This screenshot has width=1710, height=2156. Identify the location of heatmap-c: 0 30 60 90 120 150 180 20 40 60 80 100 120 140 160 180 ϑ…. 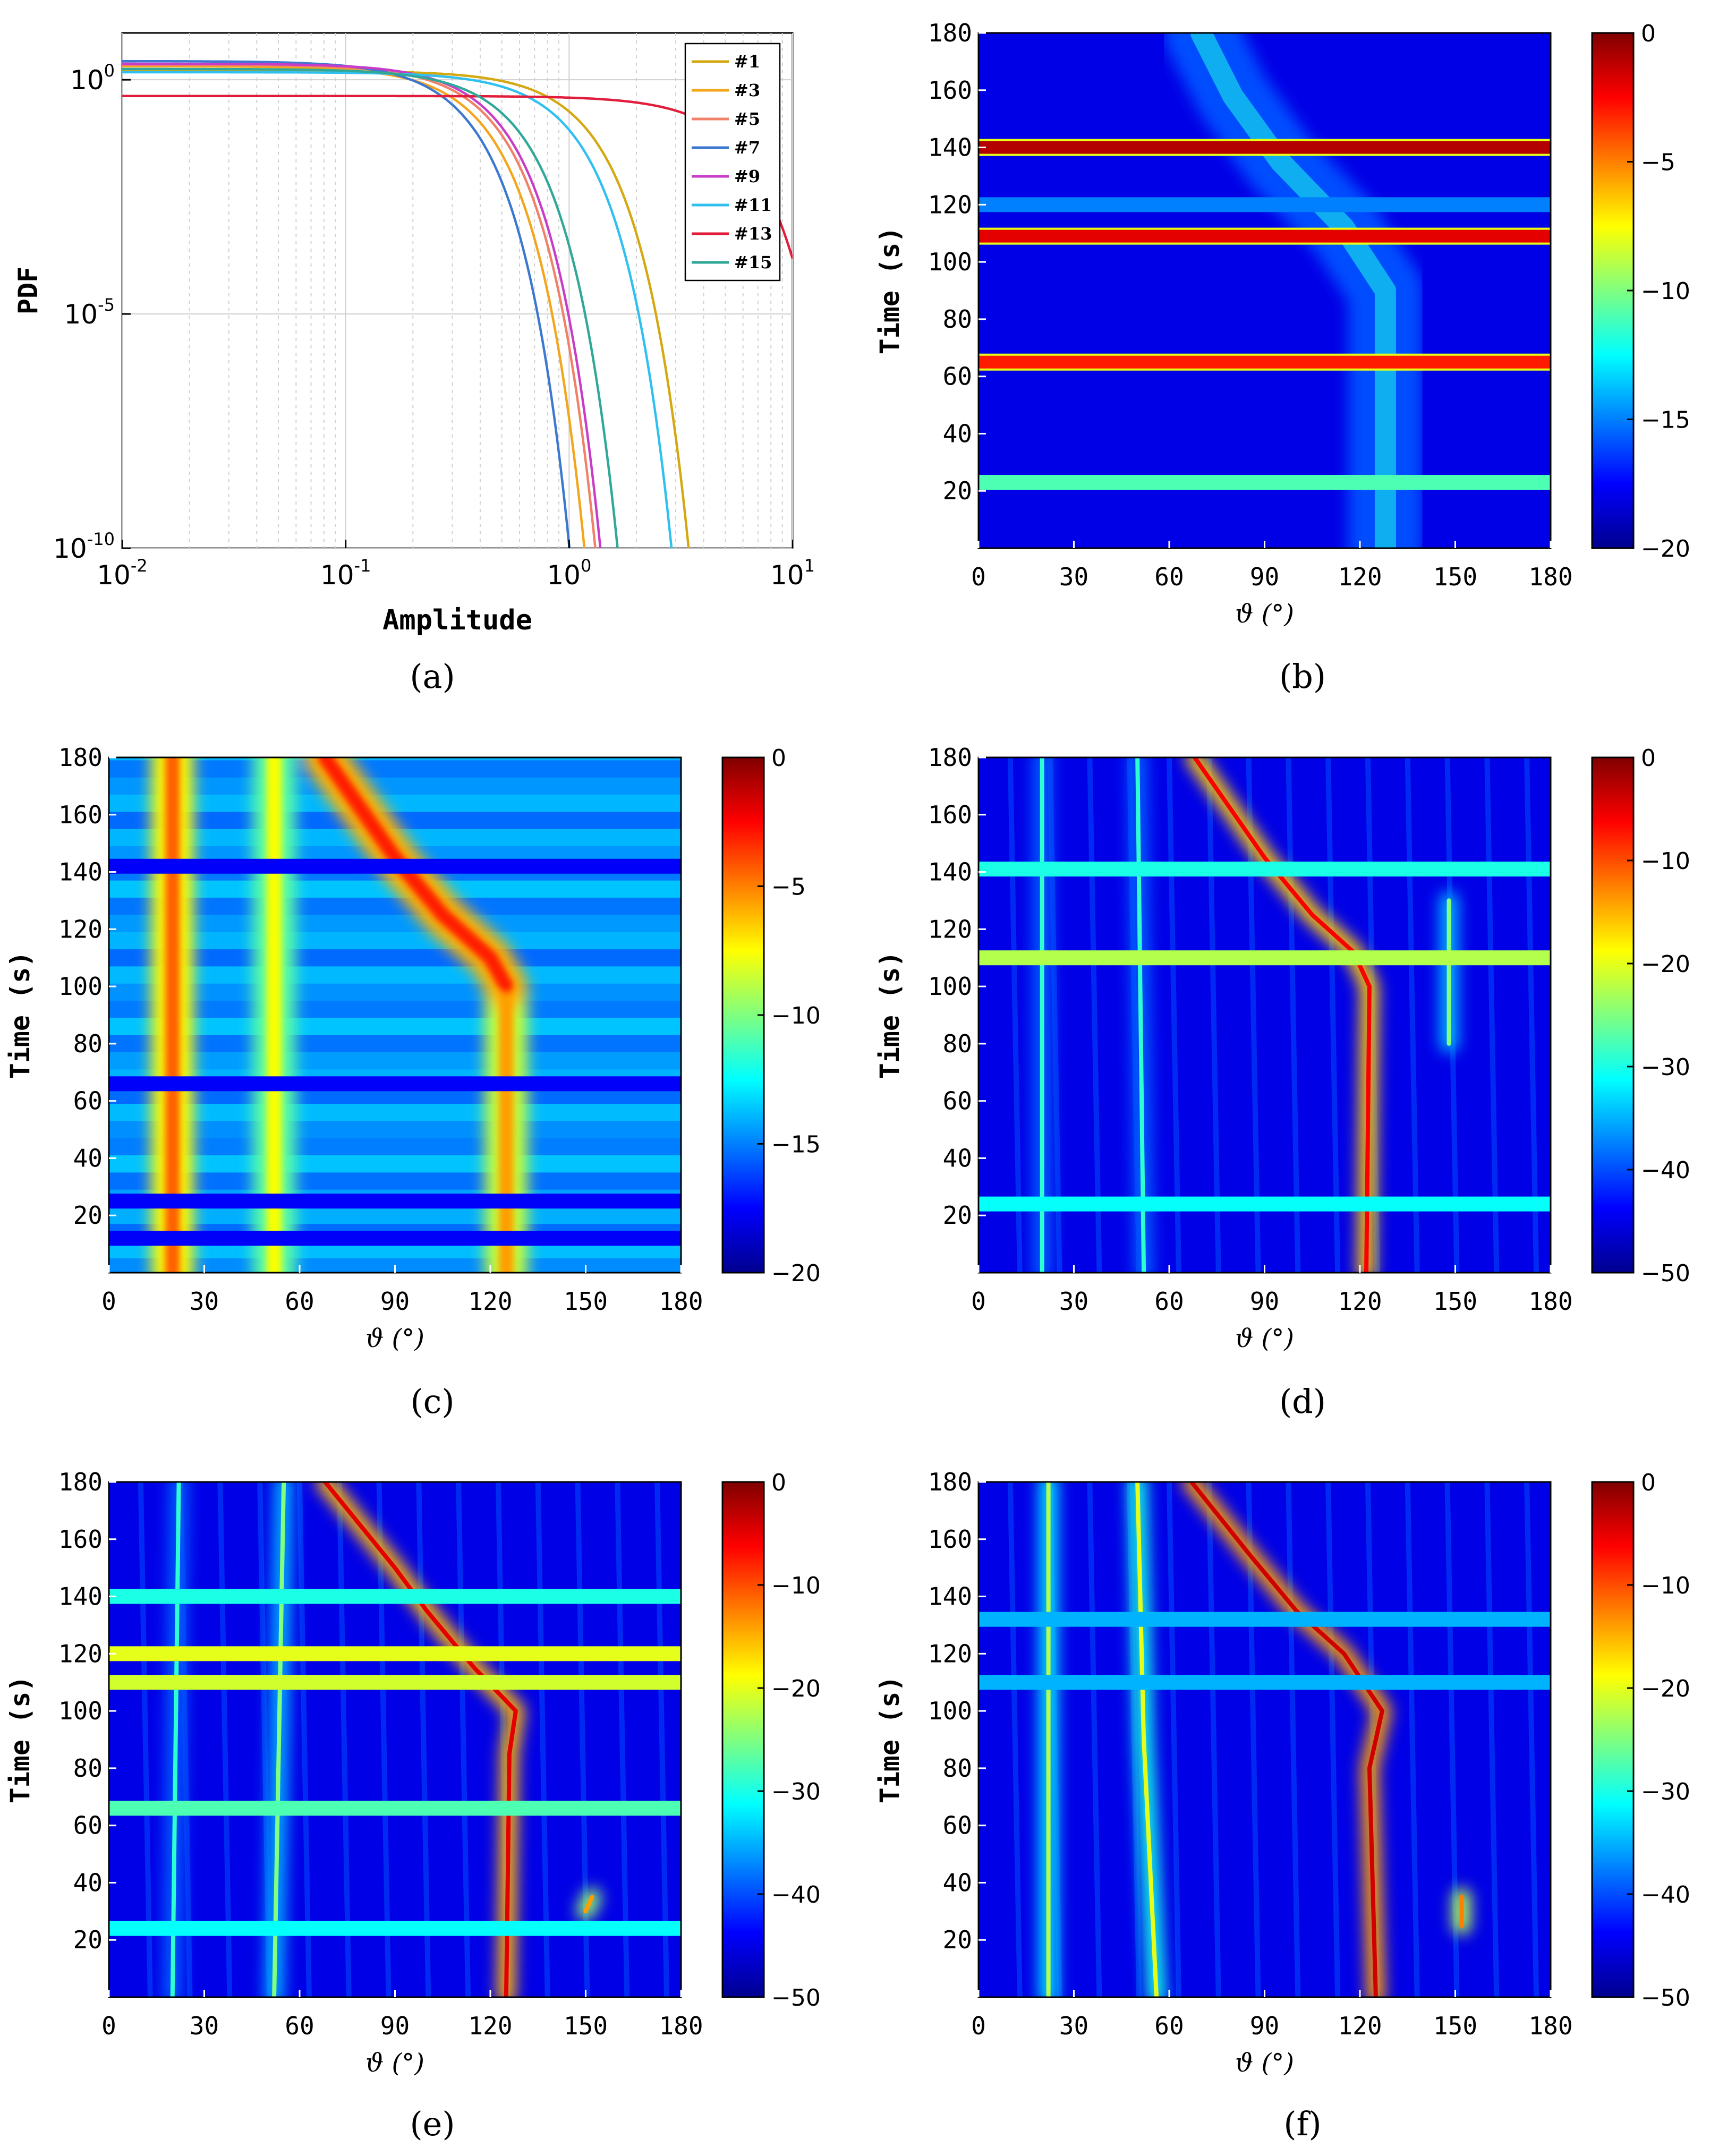
(413, 1048).